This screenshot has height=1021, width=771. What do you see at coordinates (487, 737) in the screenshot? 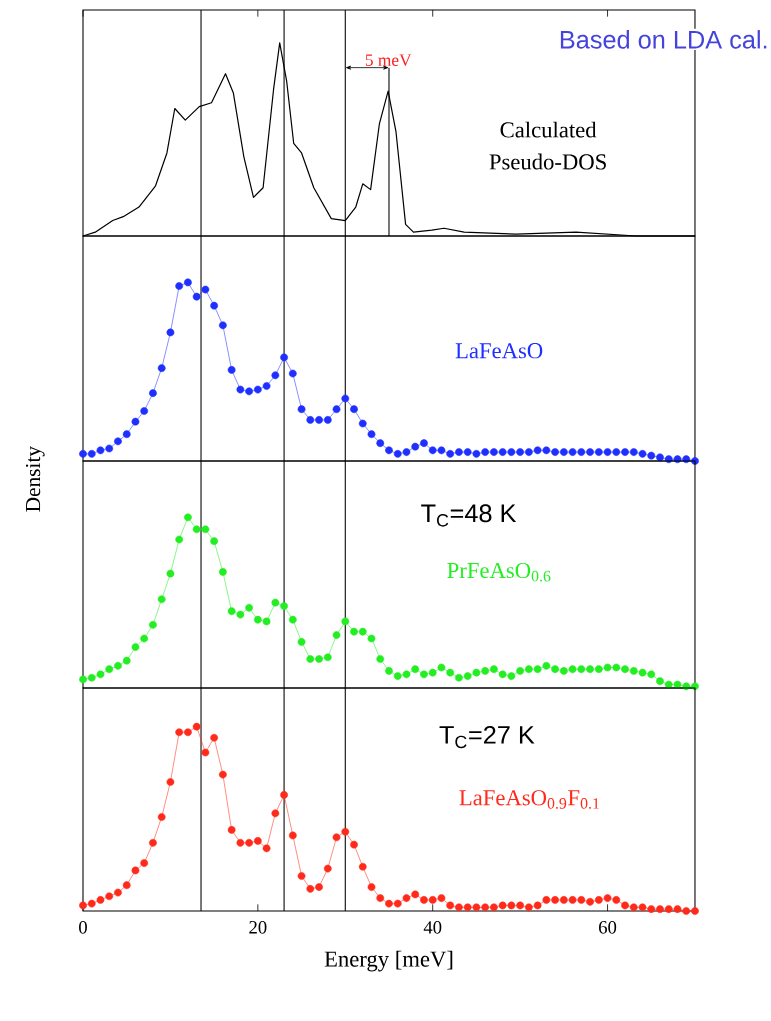
I see `annotation: T$_{C}$=27 K` at bounding box center [487, 737].